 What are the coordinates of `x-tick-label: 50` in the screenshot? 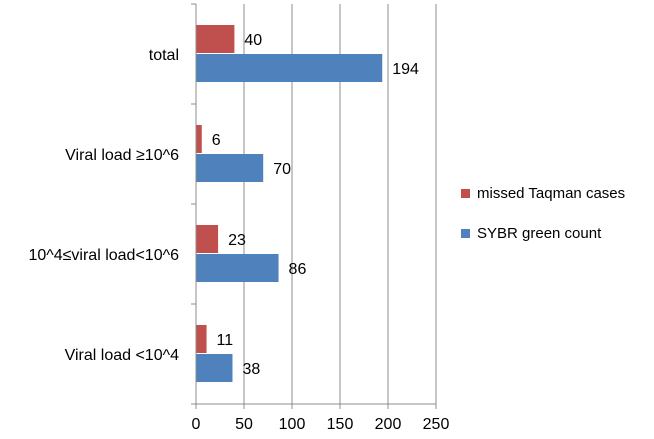 It's located at (244, 424).